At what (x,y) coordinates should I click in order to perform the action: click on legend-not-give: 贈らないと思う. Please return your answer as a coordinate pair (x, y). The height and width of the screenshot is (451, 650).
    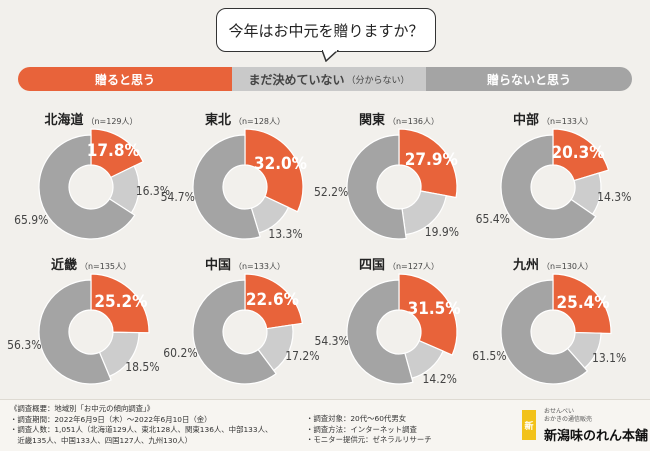
    Looking at the image, I should click on (529, 79).